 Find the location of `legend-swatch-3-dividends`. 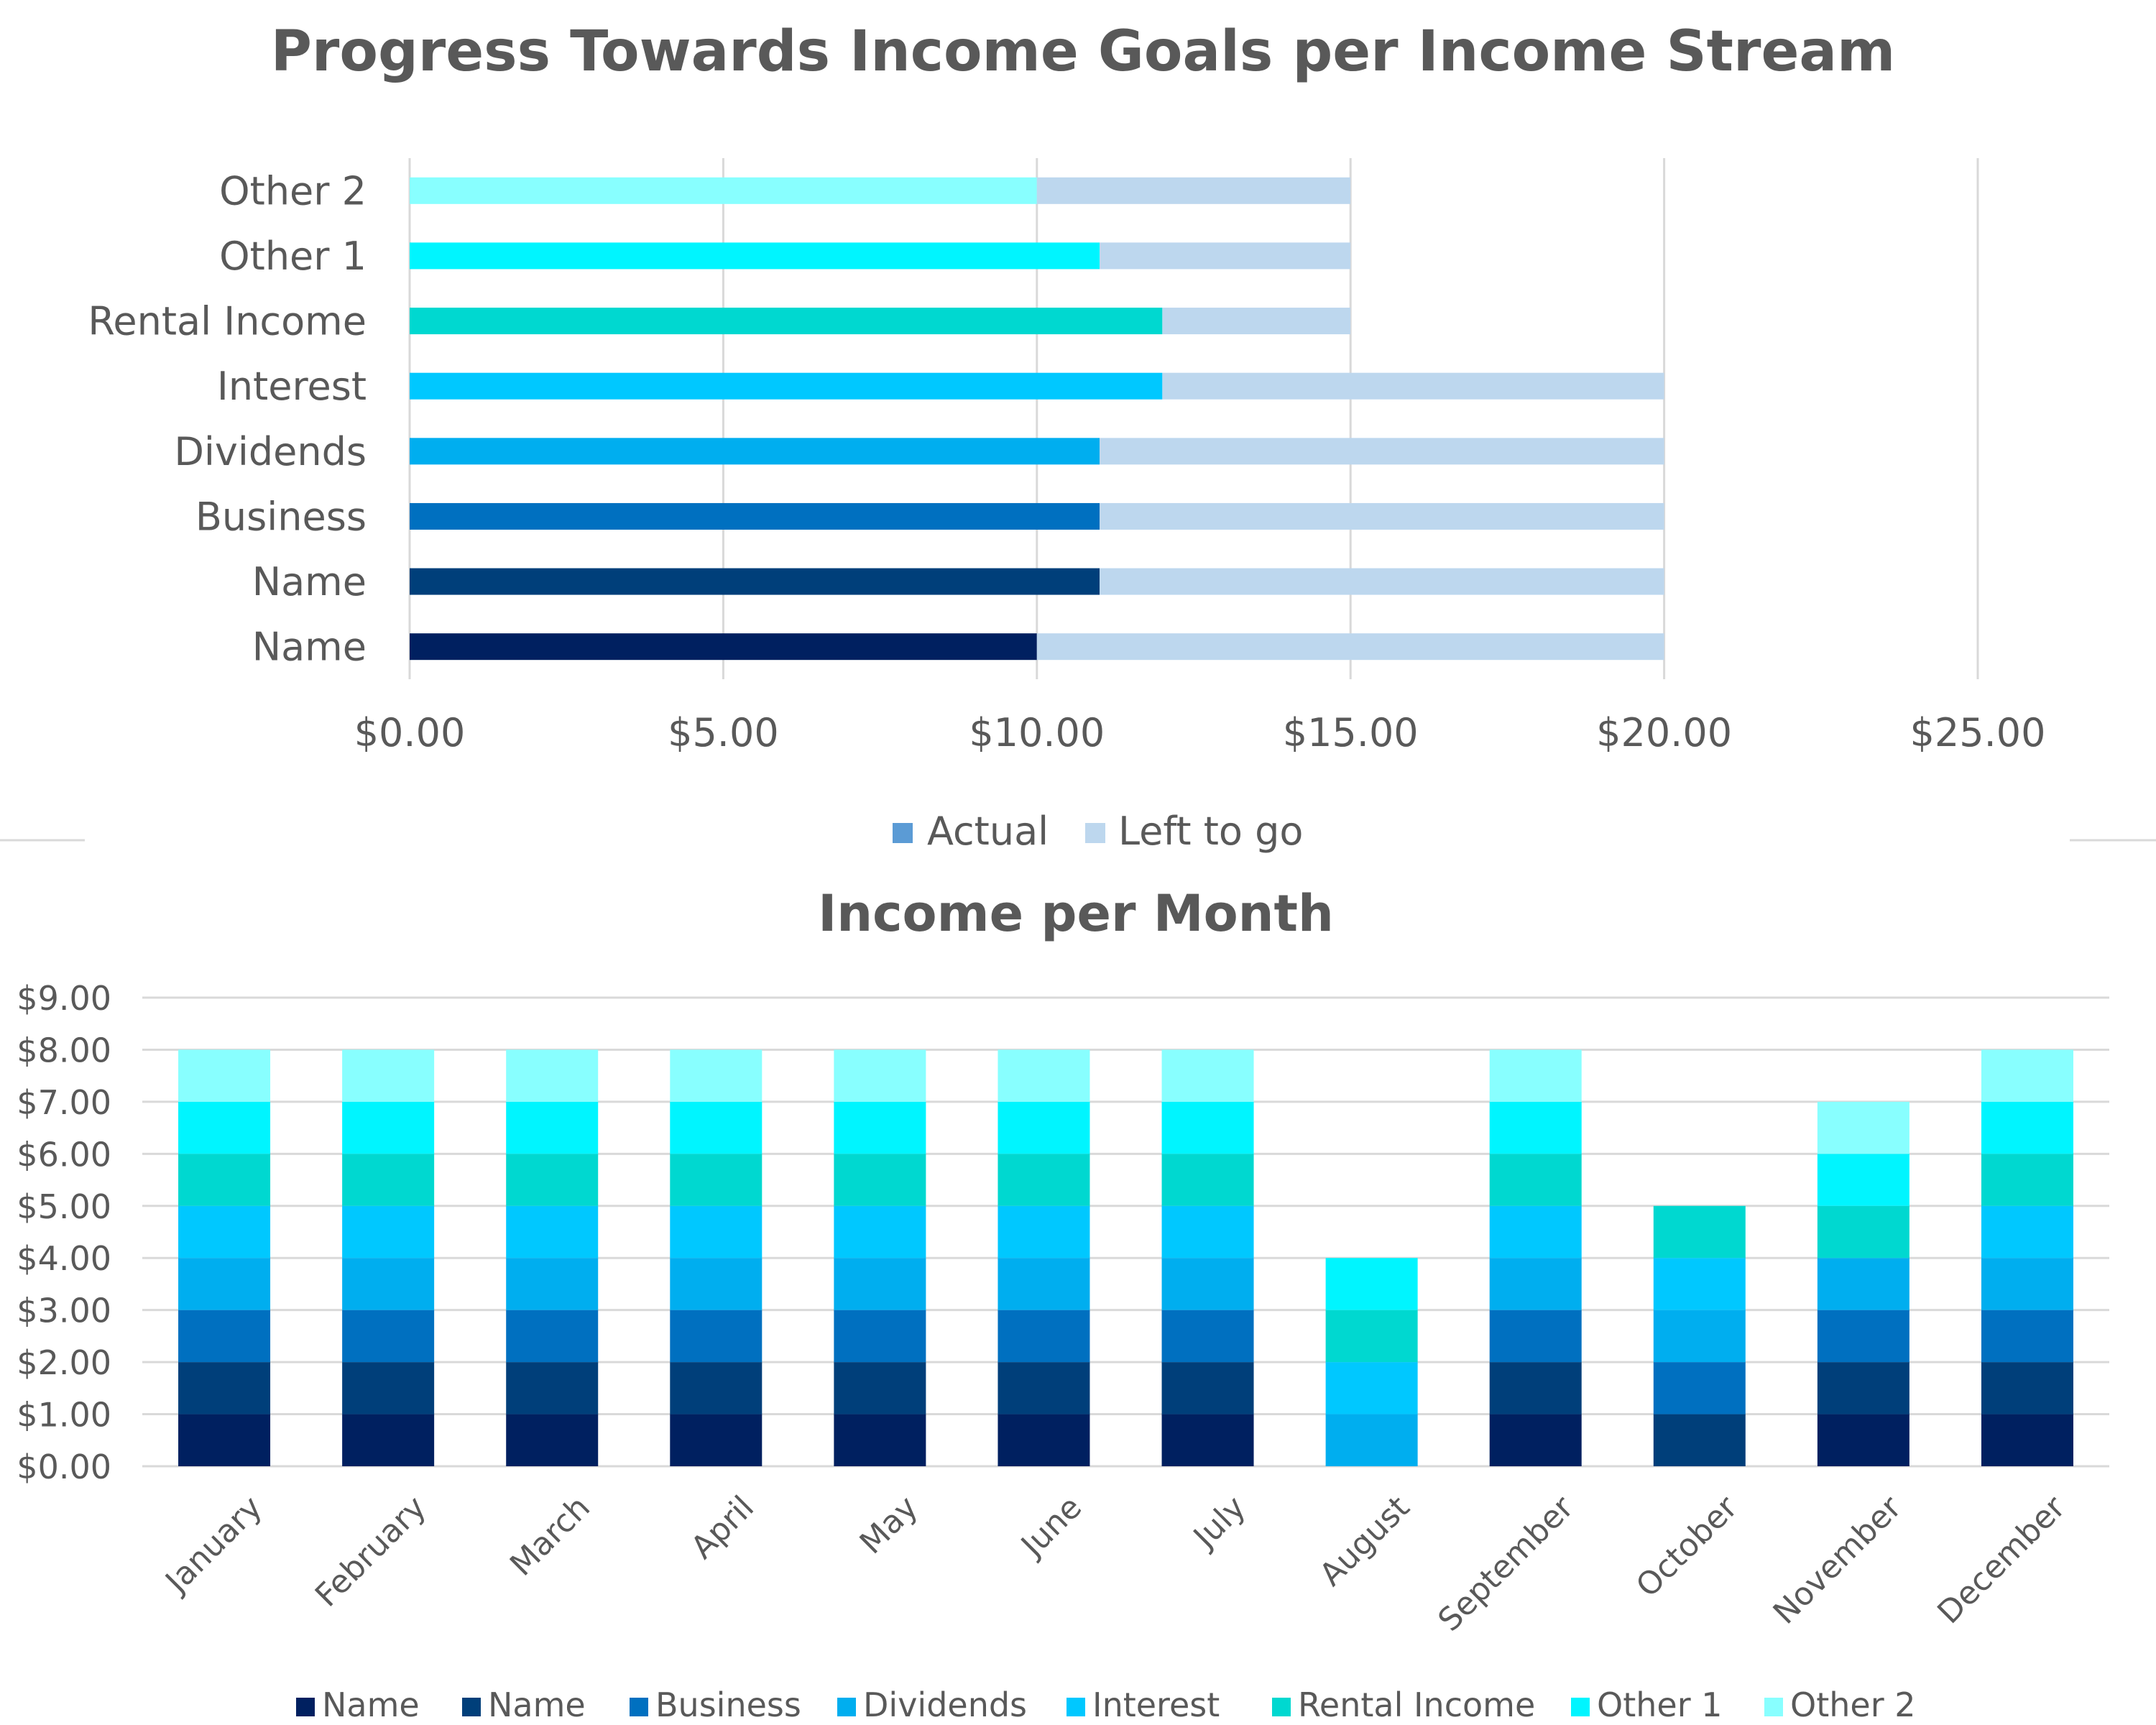

legend-swatch-3-dividends is located at coordinates (847, 1707).